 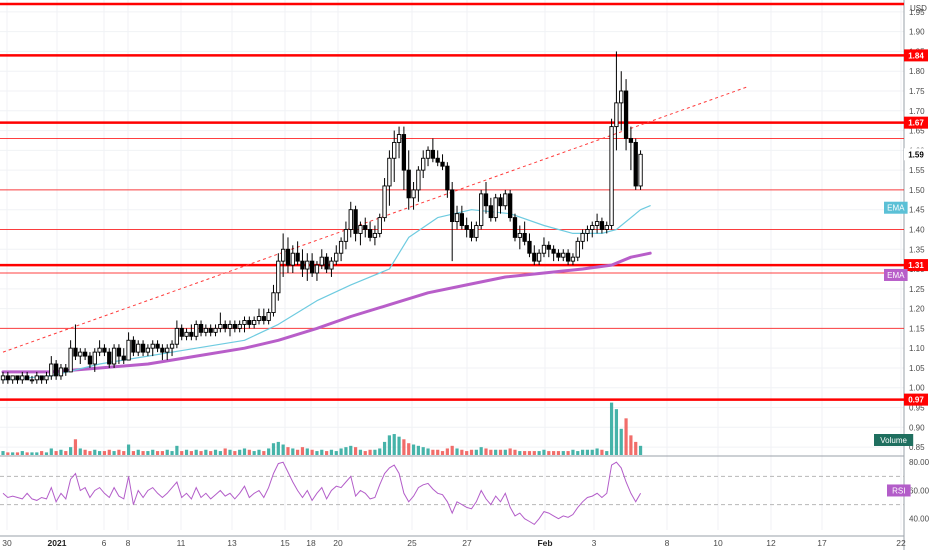 I want to click on currency-label: USD, so click(x=918, y=8).